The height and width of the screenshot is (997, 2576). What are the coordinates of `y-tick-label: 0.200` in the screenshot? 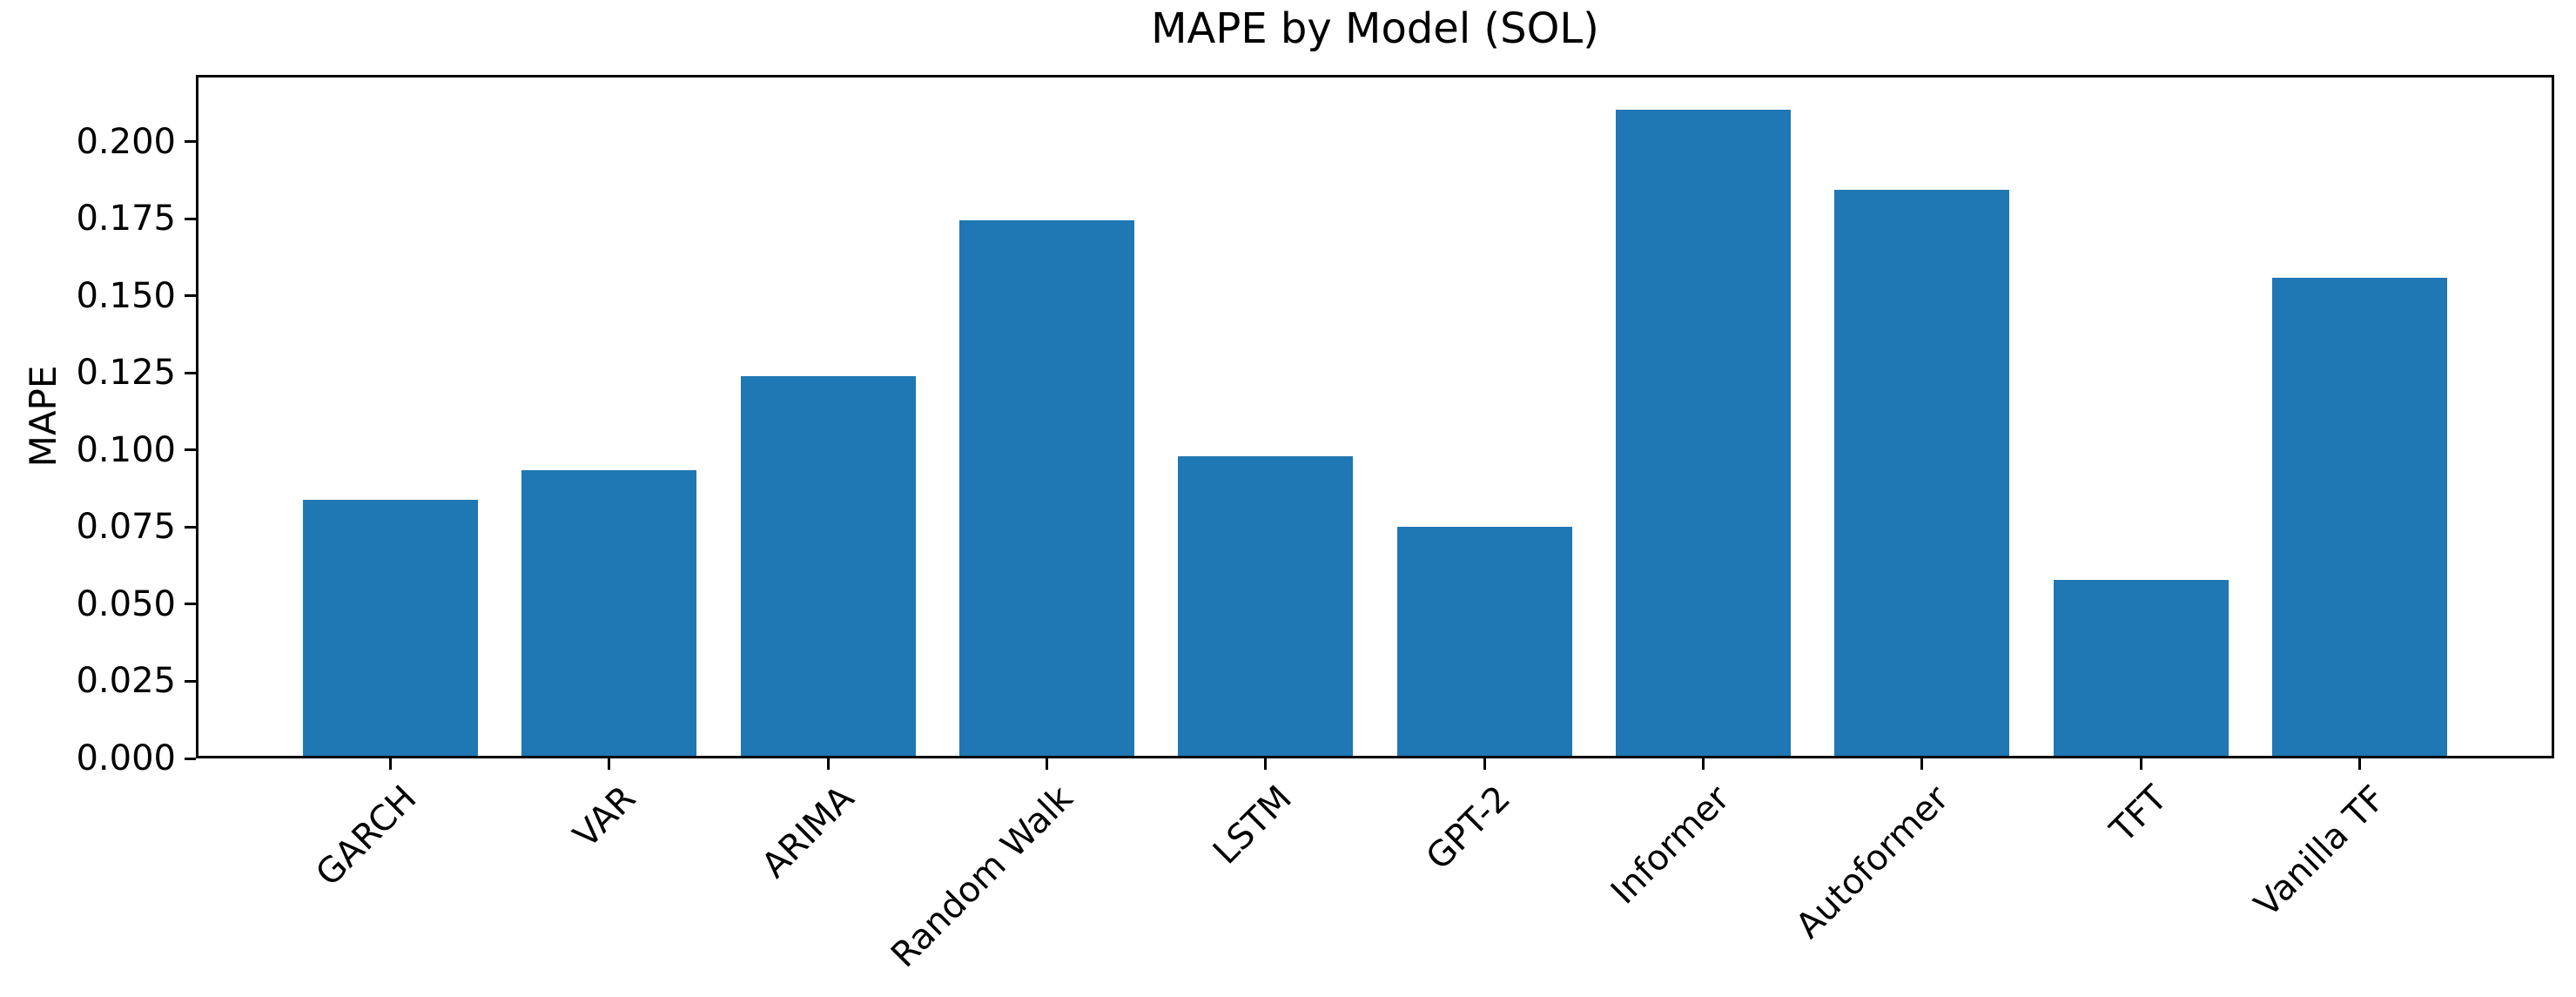 It's located at (126, 141).